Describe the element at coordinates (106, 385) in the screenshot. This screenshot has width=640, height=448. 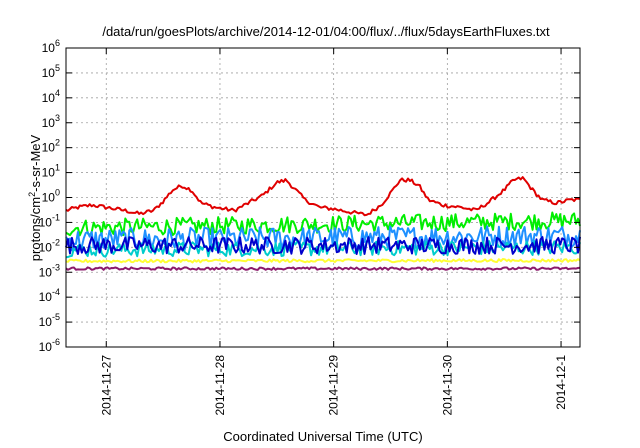
I see `x-tick-label: 2014-11-27` at that location.